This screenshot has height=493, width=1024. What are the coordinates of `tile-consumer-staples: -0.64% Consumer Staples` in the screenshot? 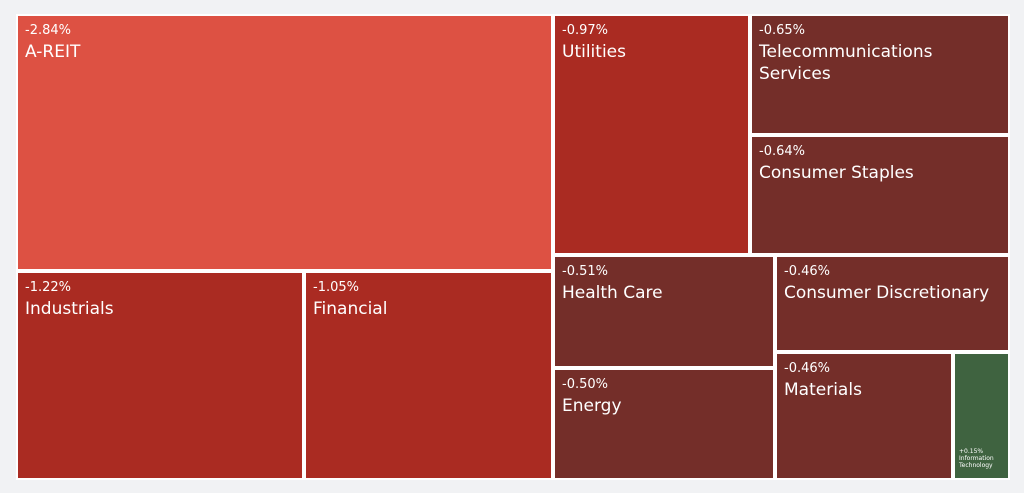 It's located at (880, 195).